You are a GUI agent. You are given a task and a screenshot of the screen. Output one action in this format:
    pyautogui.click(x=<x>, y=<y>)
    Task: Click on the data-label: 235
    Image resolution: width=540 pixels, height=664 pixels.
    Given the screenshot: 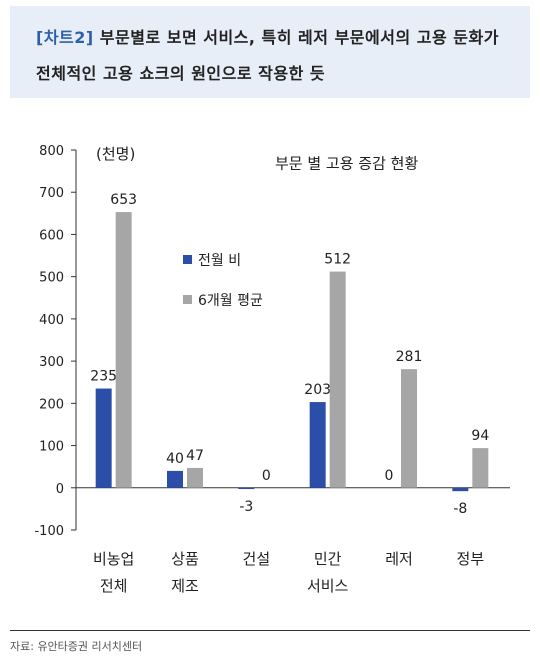 What is the action you would take?
    pyautogui.click(x=103, y=377)
    